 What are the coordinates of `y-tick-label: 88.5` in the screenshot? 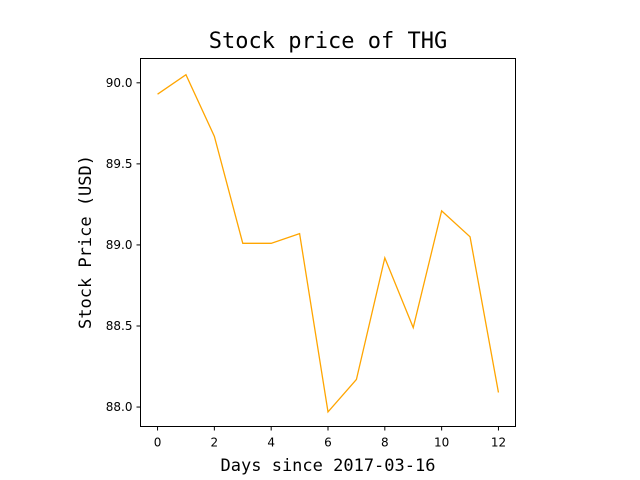 It's located at (119, 326).